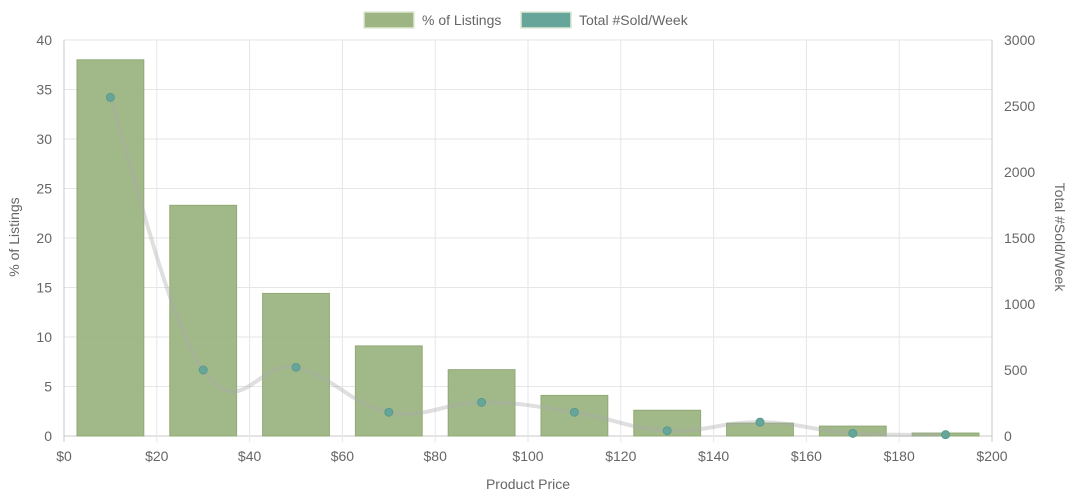  What do you see at coordinates (806, 456) in the screenshot?
I see `x-tick-label: $160` at bounding box center [806, 456].